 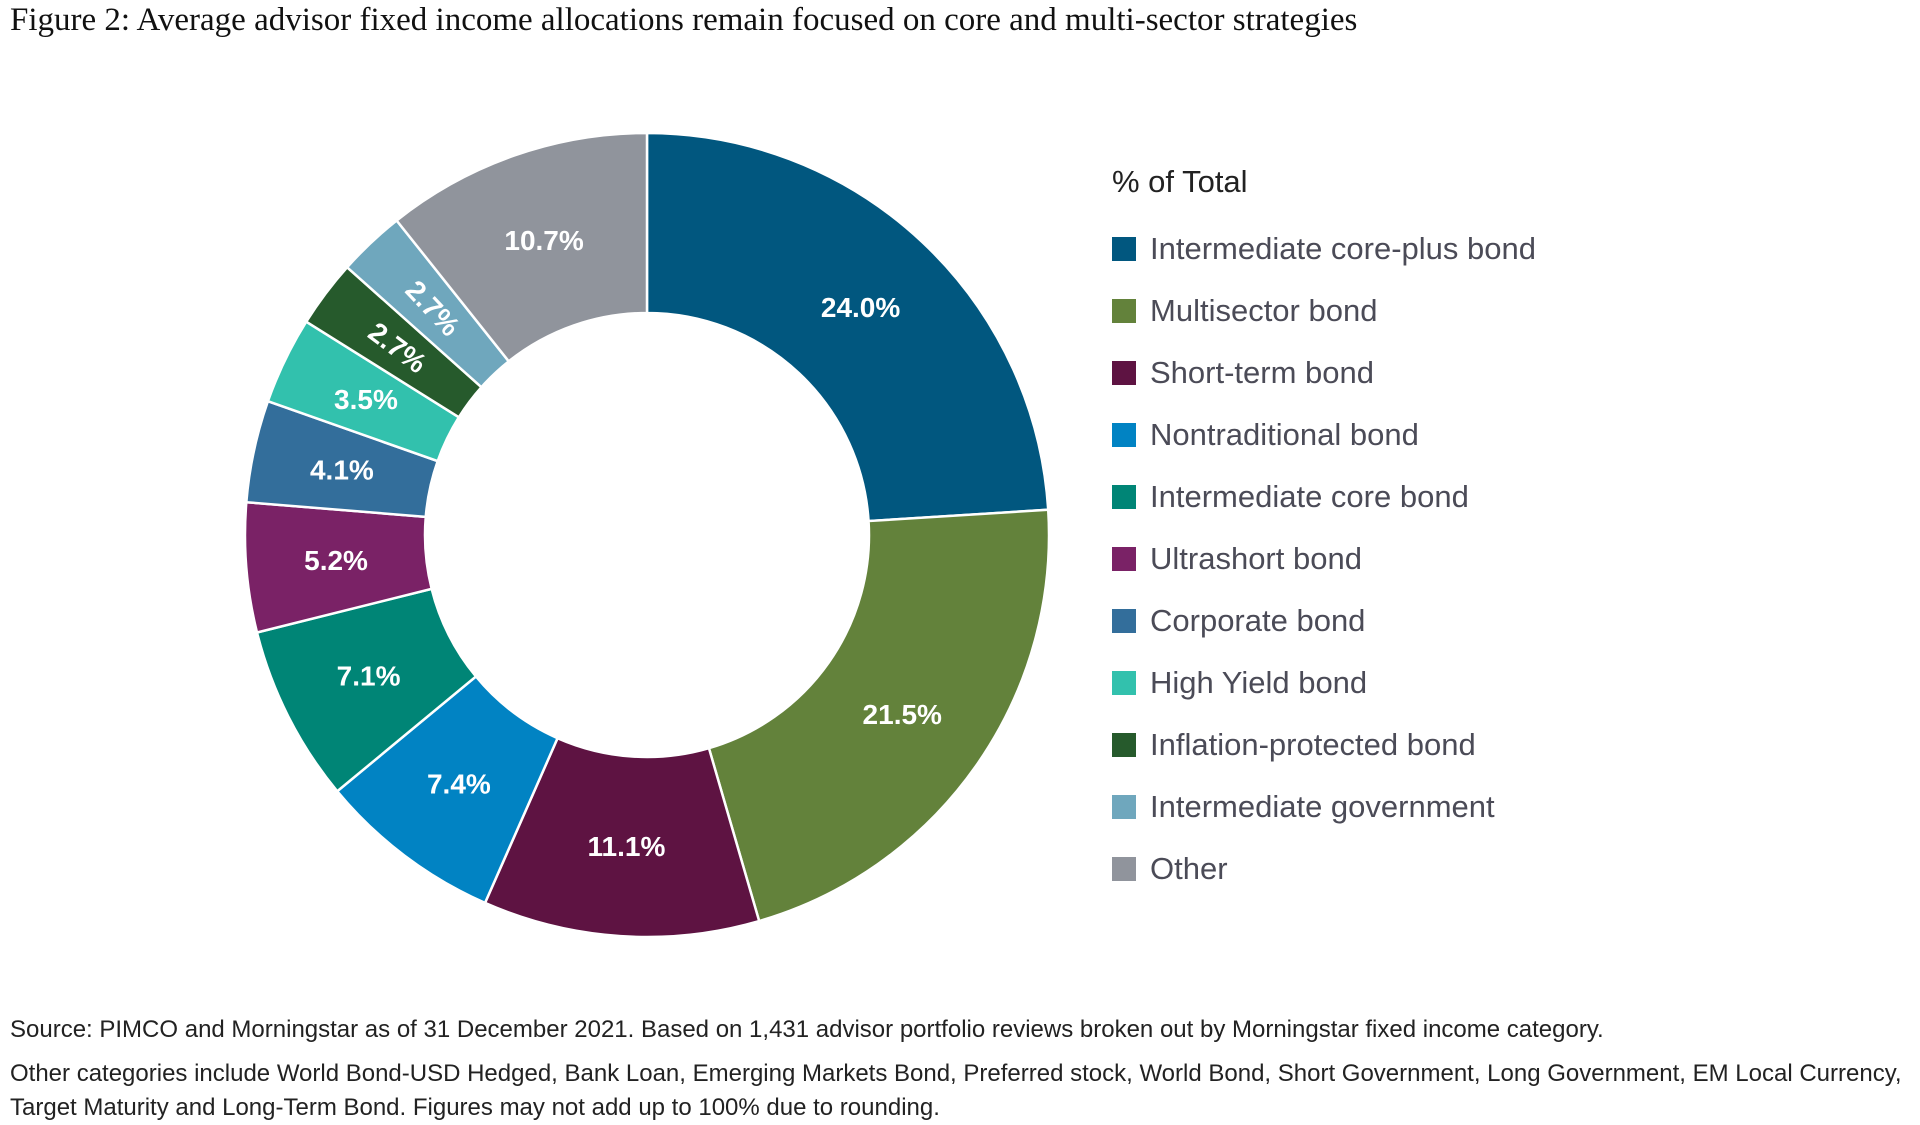 What do you see at coordinates (366, 399) in the screenshot?
I see `slice-data-label: 3.5%` at bounding box center [366, 399].